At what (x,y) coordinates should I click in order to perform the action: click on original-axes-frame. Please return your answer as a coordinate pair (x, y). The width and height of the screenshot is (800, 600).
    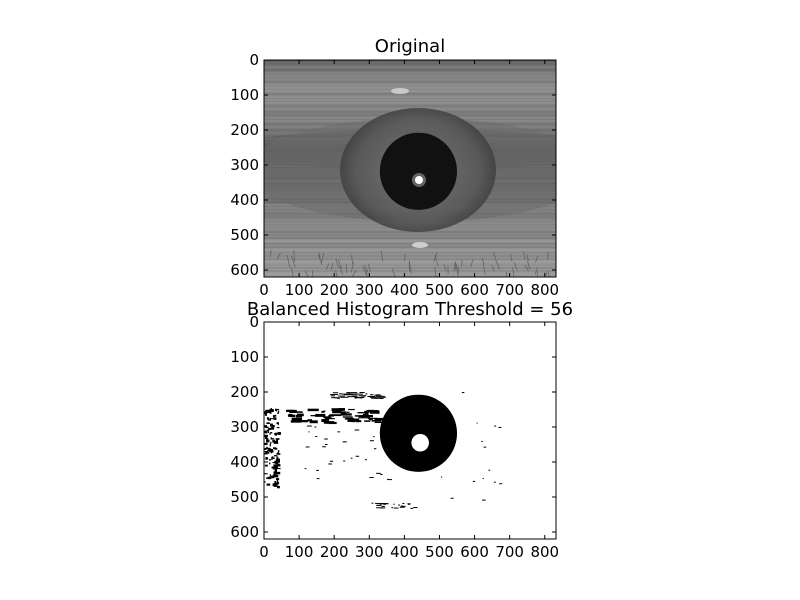
    Looking at the image, I should click on (410, 168).